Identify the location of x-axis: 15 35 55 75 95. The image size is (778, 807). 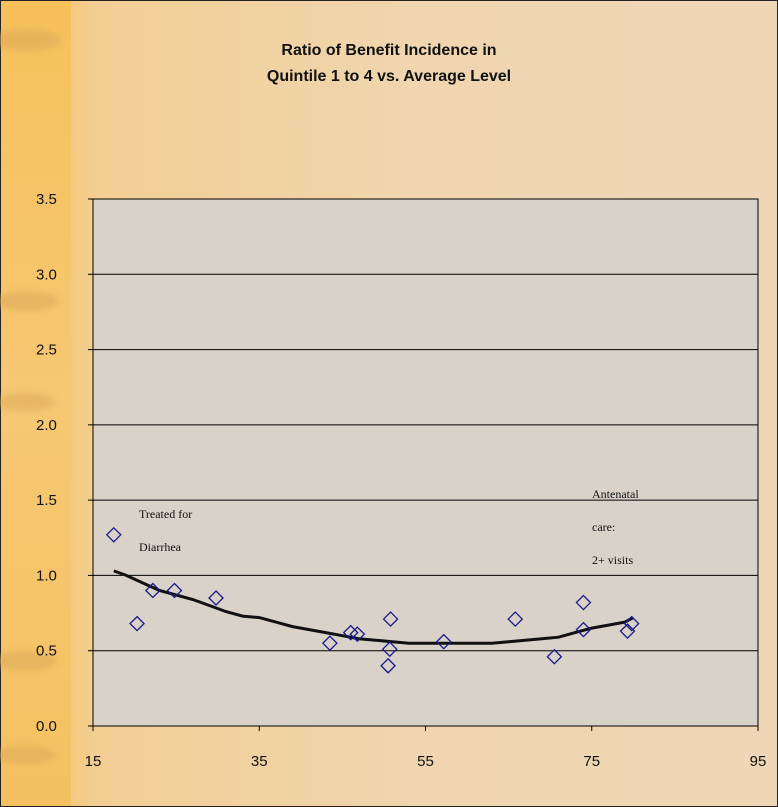
(426, 748).